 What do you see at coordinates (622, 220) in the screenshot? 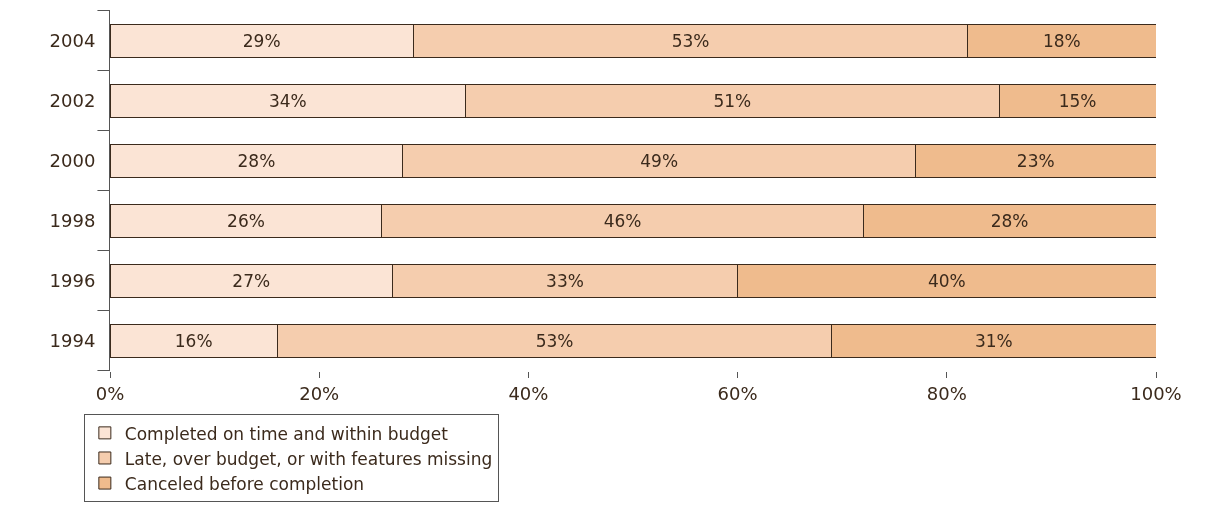
I see `data-label: 46%` at bounding box center [622, 220].